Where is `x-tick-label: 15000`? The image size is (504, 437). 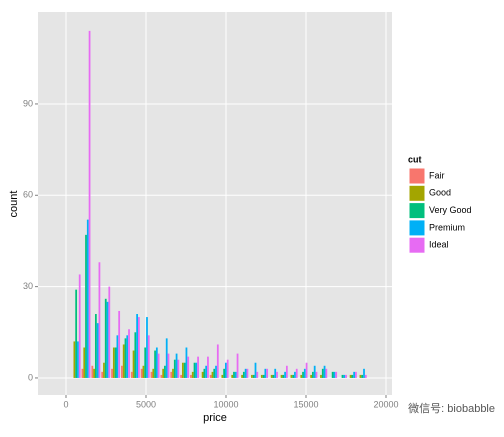
x-tick-label: 15000 is located at coordinates (305, 404).